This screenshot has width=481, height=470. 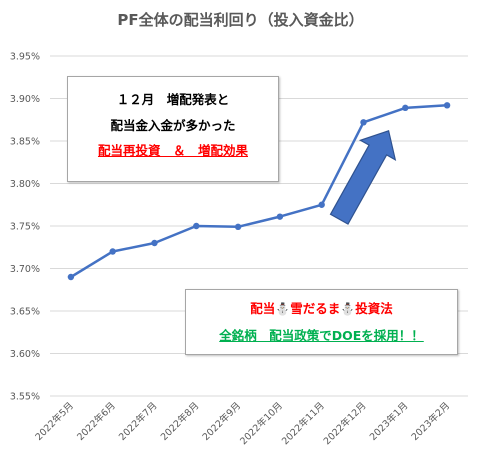 I want to click on y-tick-label: 3.75%, so click(x=25, y=227).